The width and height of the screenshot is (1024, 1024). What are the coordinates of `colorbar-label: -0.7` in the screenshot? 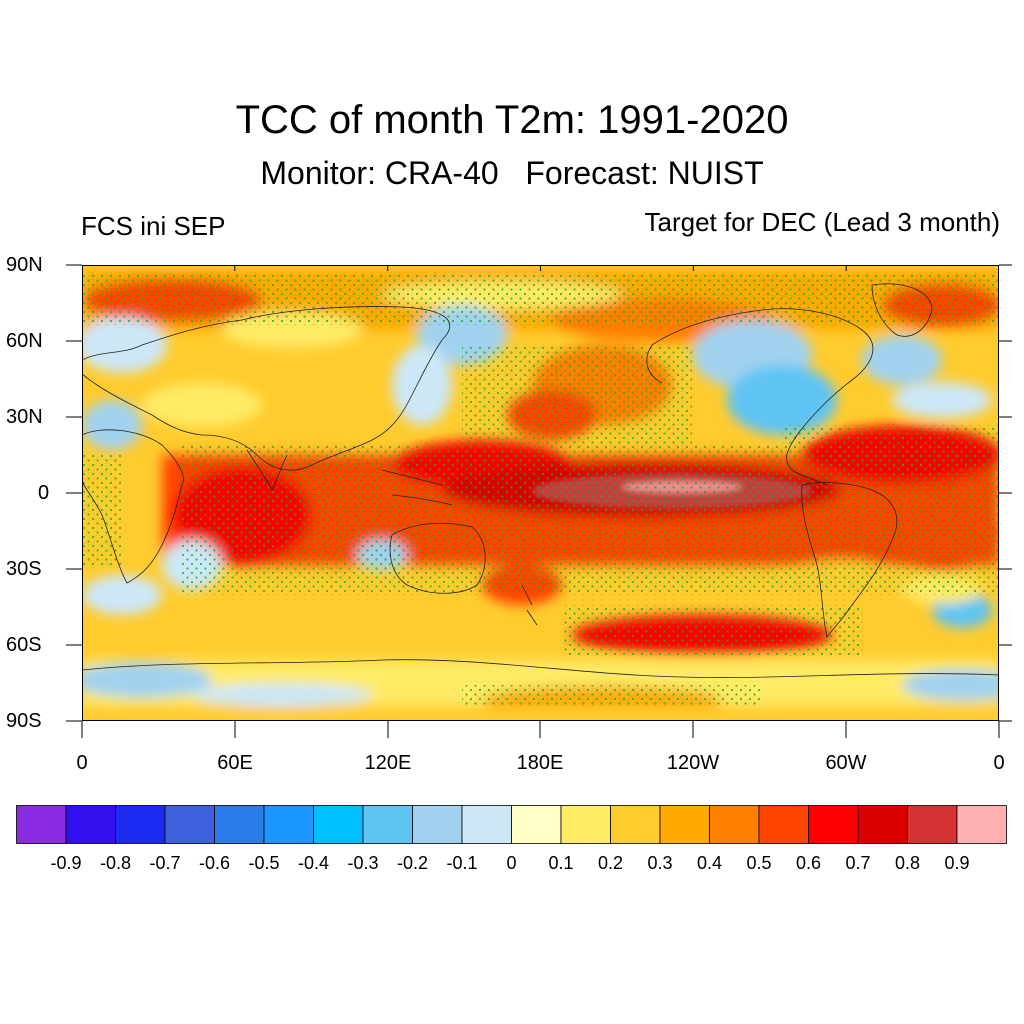 It's located at (165, 863).